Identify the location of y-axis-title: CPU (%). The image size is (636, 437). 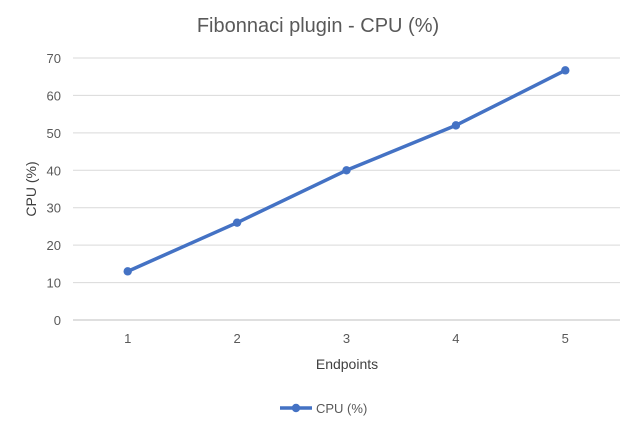
(31, 188).